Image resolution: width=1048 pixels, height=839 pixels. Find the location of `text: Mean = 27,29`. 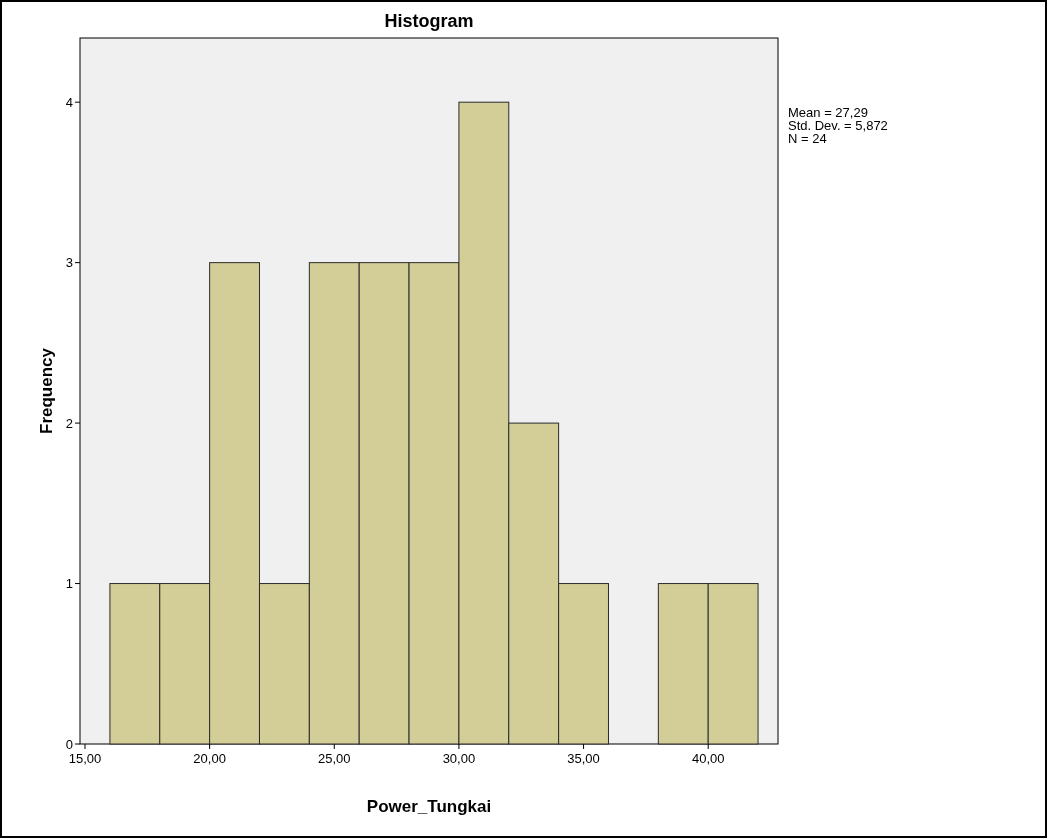

text: Mean = 27,29 is located at coordinates (828, 112).